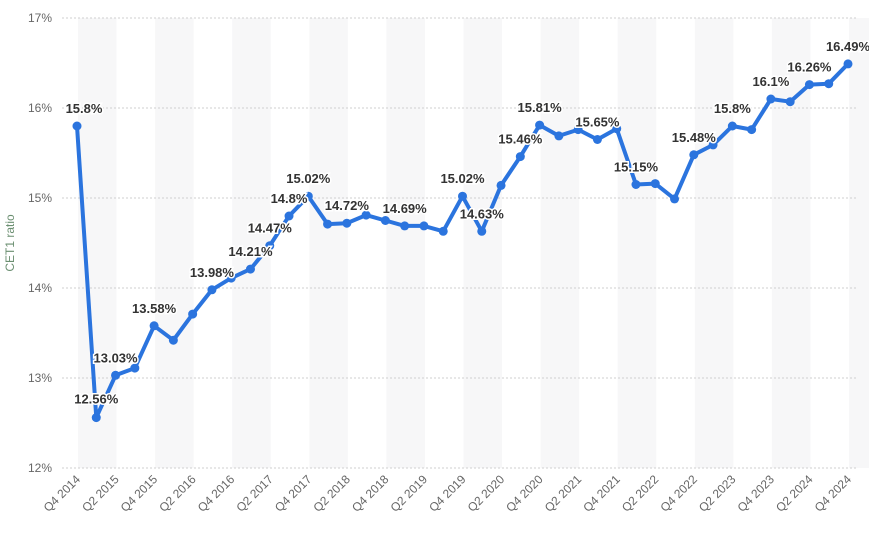 Image resolution: width=869 pixels, height=547 pixels. Describe the element at coordinates (640, 493) in the screenshot. I see `x-tick-label: Q2 2022` at that location.